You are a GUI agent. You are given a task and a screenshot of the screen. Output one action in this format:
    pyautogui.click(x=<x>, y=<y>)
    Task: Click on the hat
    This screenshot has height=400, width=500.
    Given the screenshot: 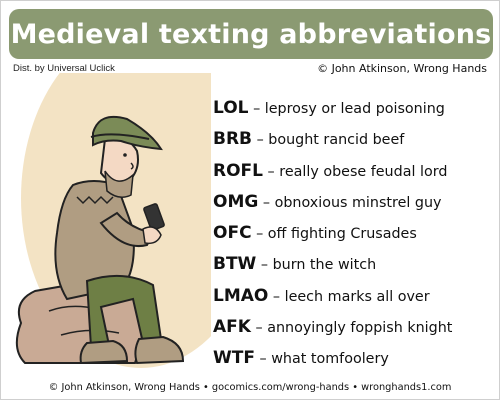 What is the action you would take?
    pyautogui.click(x=127, y=133)
    